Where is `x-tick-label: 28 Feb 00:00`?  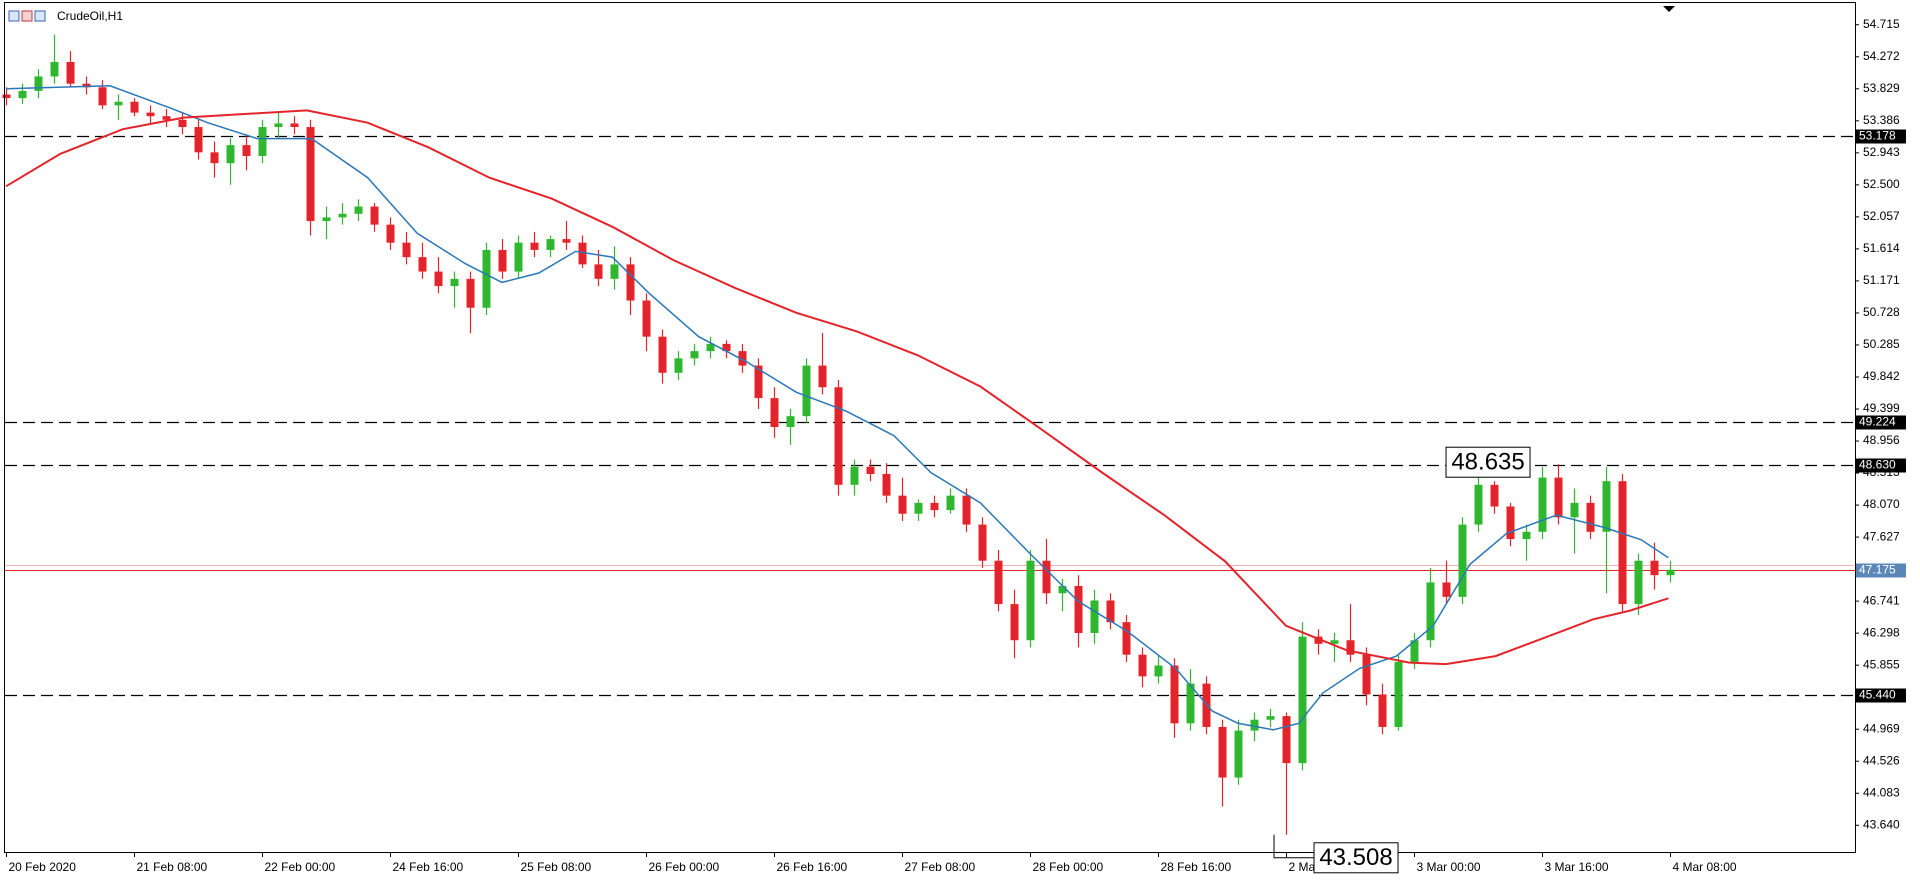
x-tick-label: 28 Feb 00:00 is located at coordinates (1068, 867).